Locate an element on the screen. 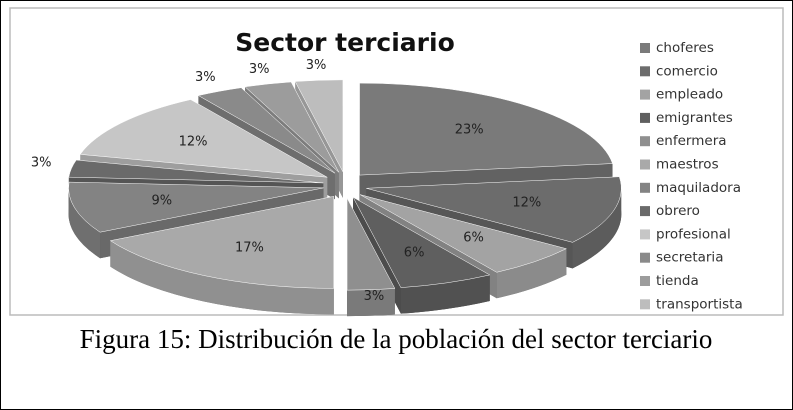 The image size is (793, 410). legend-label: obrero is located at coordinates (678, 211).